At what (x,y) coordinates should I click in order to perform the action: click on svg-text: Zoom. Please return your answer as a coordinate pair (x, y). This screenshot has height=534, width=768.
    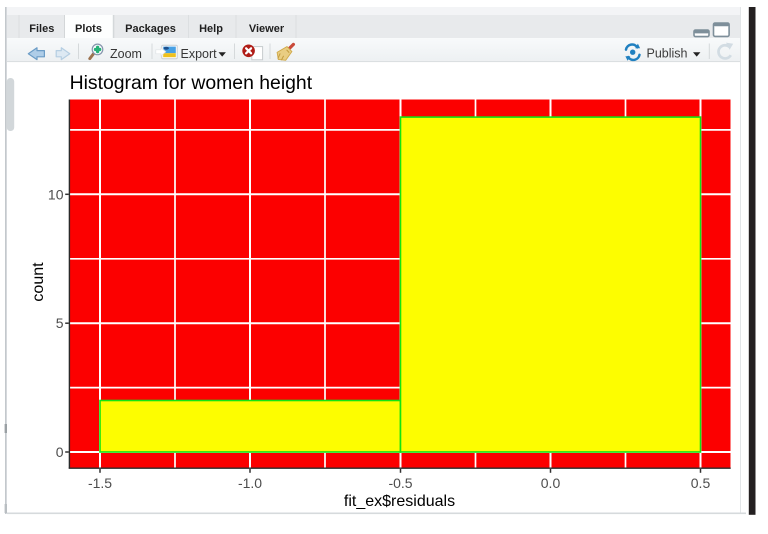
    Looking at the image, I should click on (126, 54).